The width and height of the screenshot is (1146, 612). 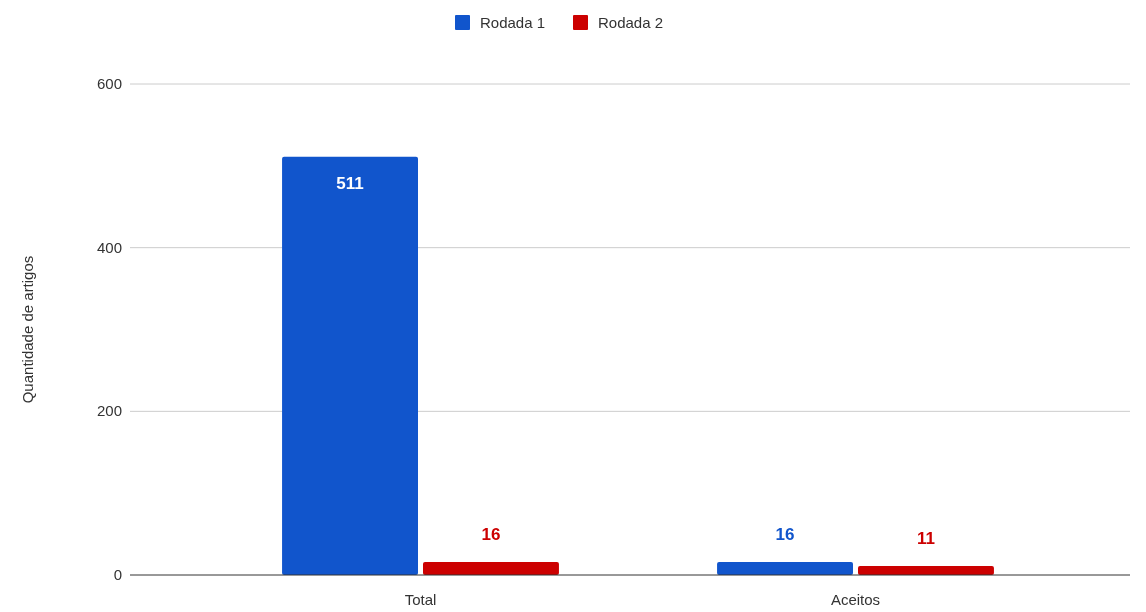 I want to click on data-label: 511, so click(x=350, y=183).